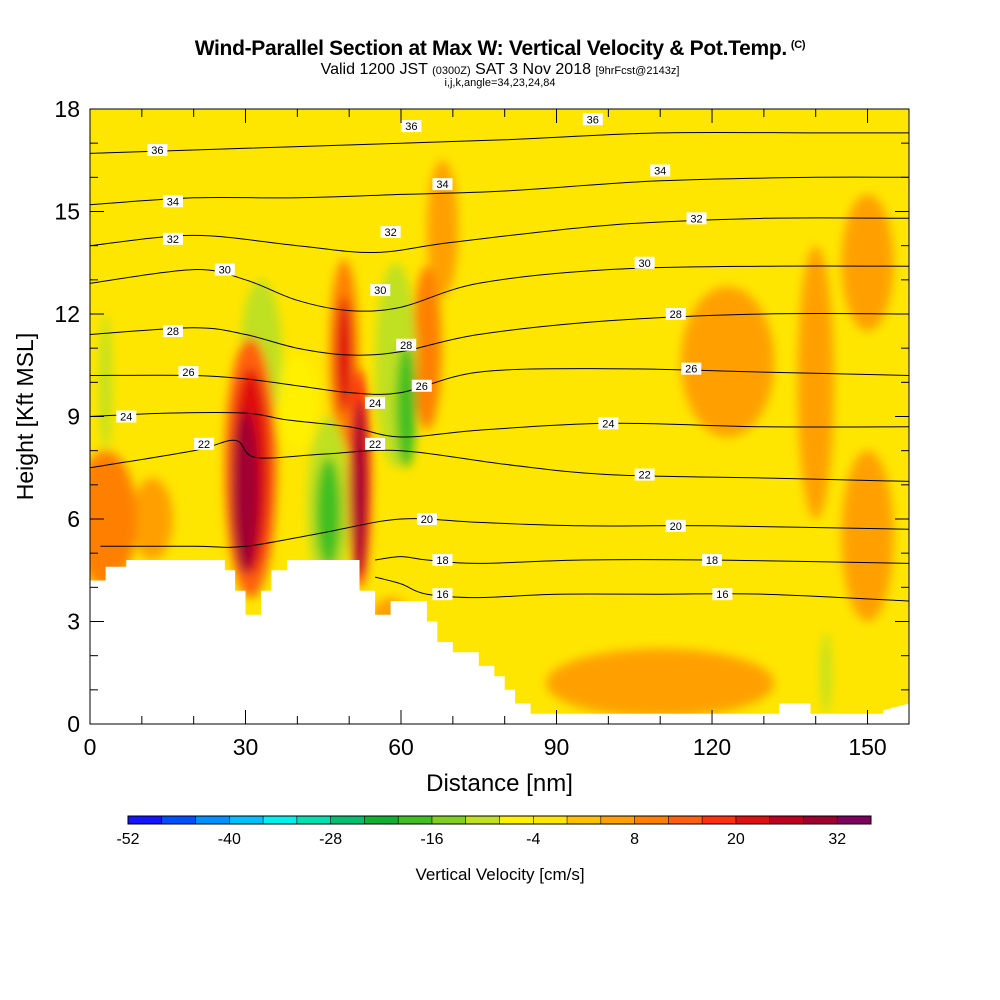 This screenshot has height=1000, width=1000. What do you see at coordinates (837, 839) in the screenshot?
I see `colorbar-tick-label: 32` at bounding box center [837, 839].